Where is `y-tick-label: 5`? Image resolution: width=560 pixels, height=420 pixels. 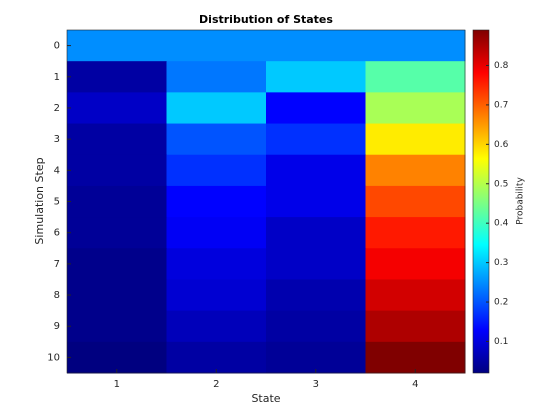
y-tick-label: 5 is located at coordinates (57, 202).